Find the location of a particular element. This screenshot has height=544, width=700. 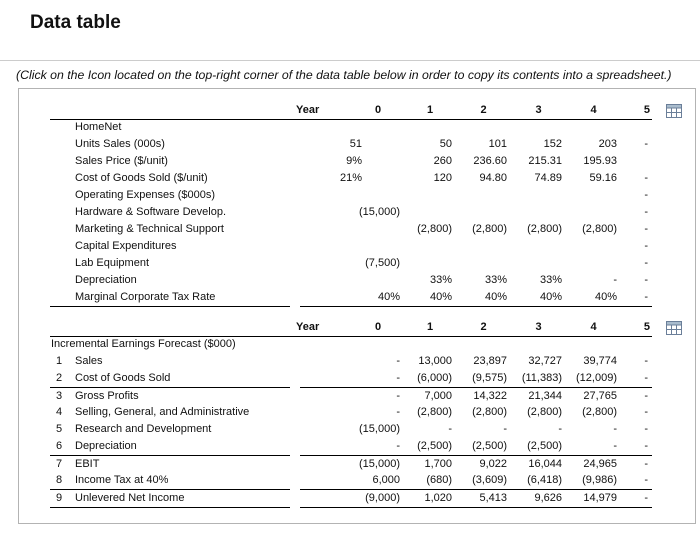

row-label: Research and Development is located at coordinates (143, 429).